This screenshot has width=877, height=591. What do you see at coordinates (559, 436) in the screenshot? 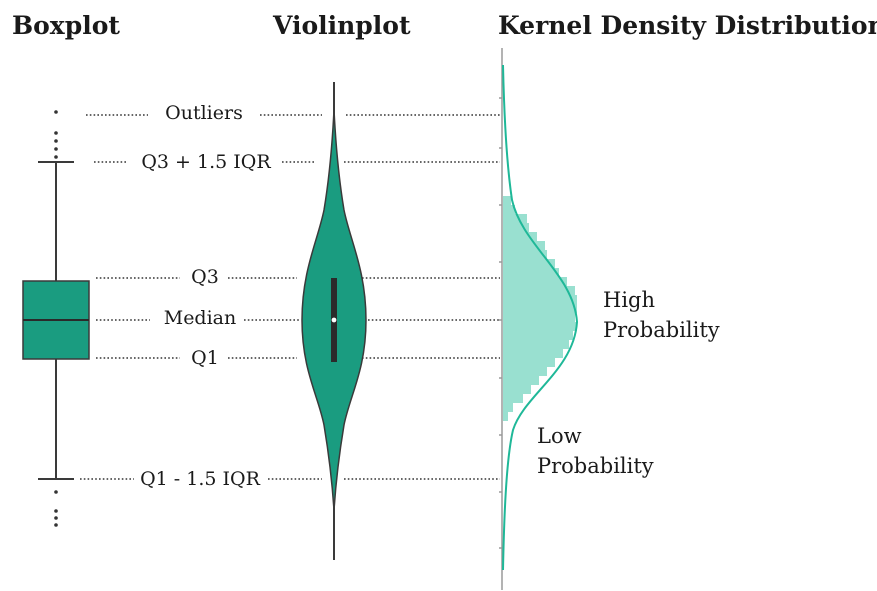
I see `low-probability-line1: Low` at bounding box center [559, 436].